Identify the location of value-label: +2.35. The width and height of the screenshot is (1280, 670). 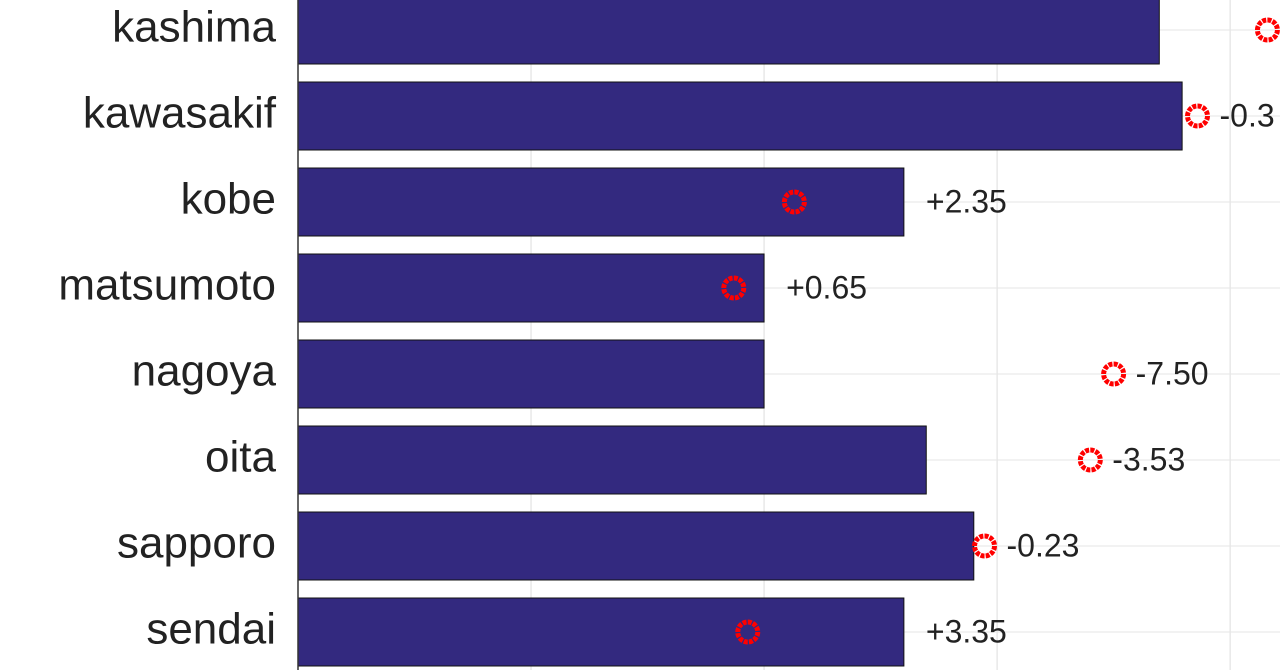
(966, 201).